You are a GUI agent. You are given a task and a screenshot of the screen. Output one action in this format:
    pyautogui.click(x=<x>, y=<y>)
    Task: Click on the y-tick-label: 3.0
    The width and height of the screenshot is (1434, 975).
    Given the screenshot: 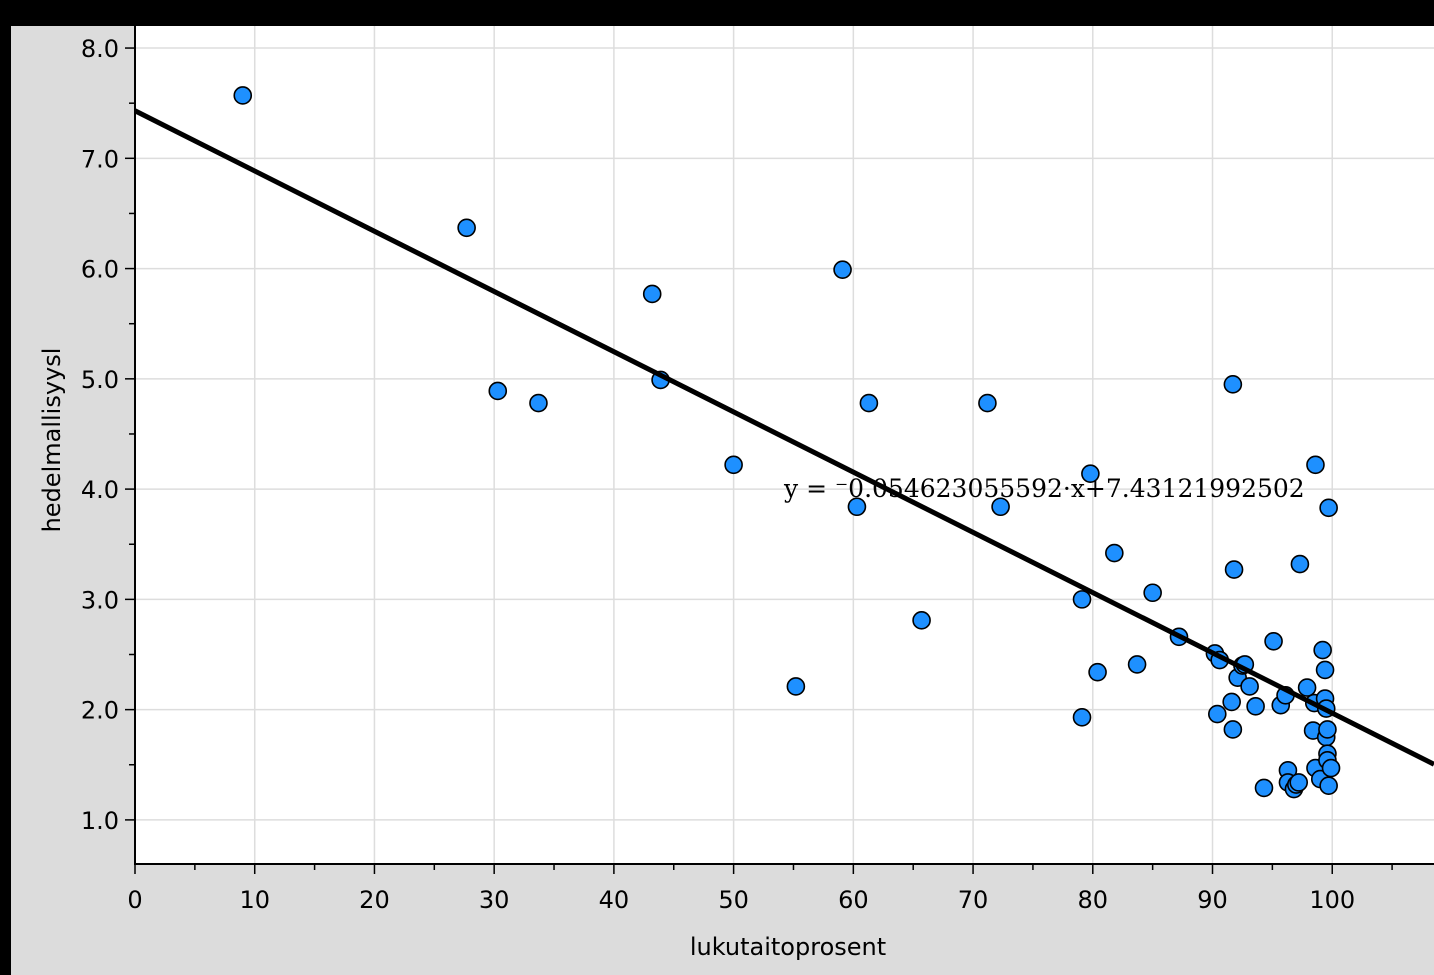 What is the action you would take?
    pyautogui.click(x=100, y=600)
    